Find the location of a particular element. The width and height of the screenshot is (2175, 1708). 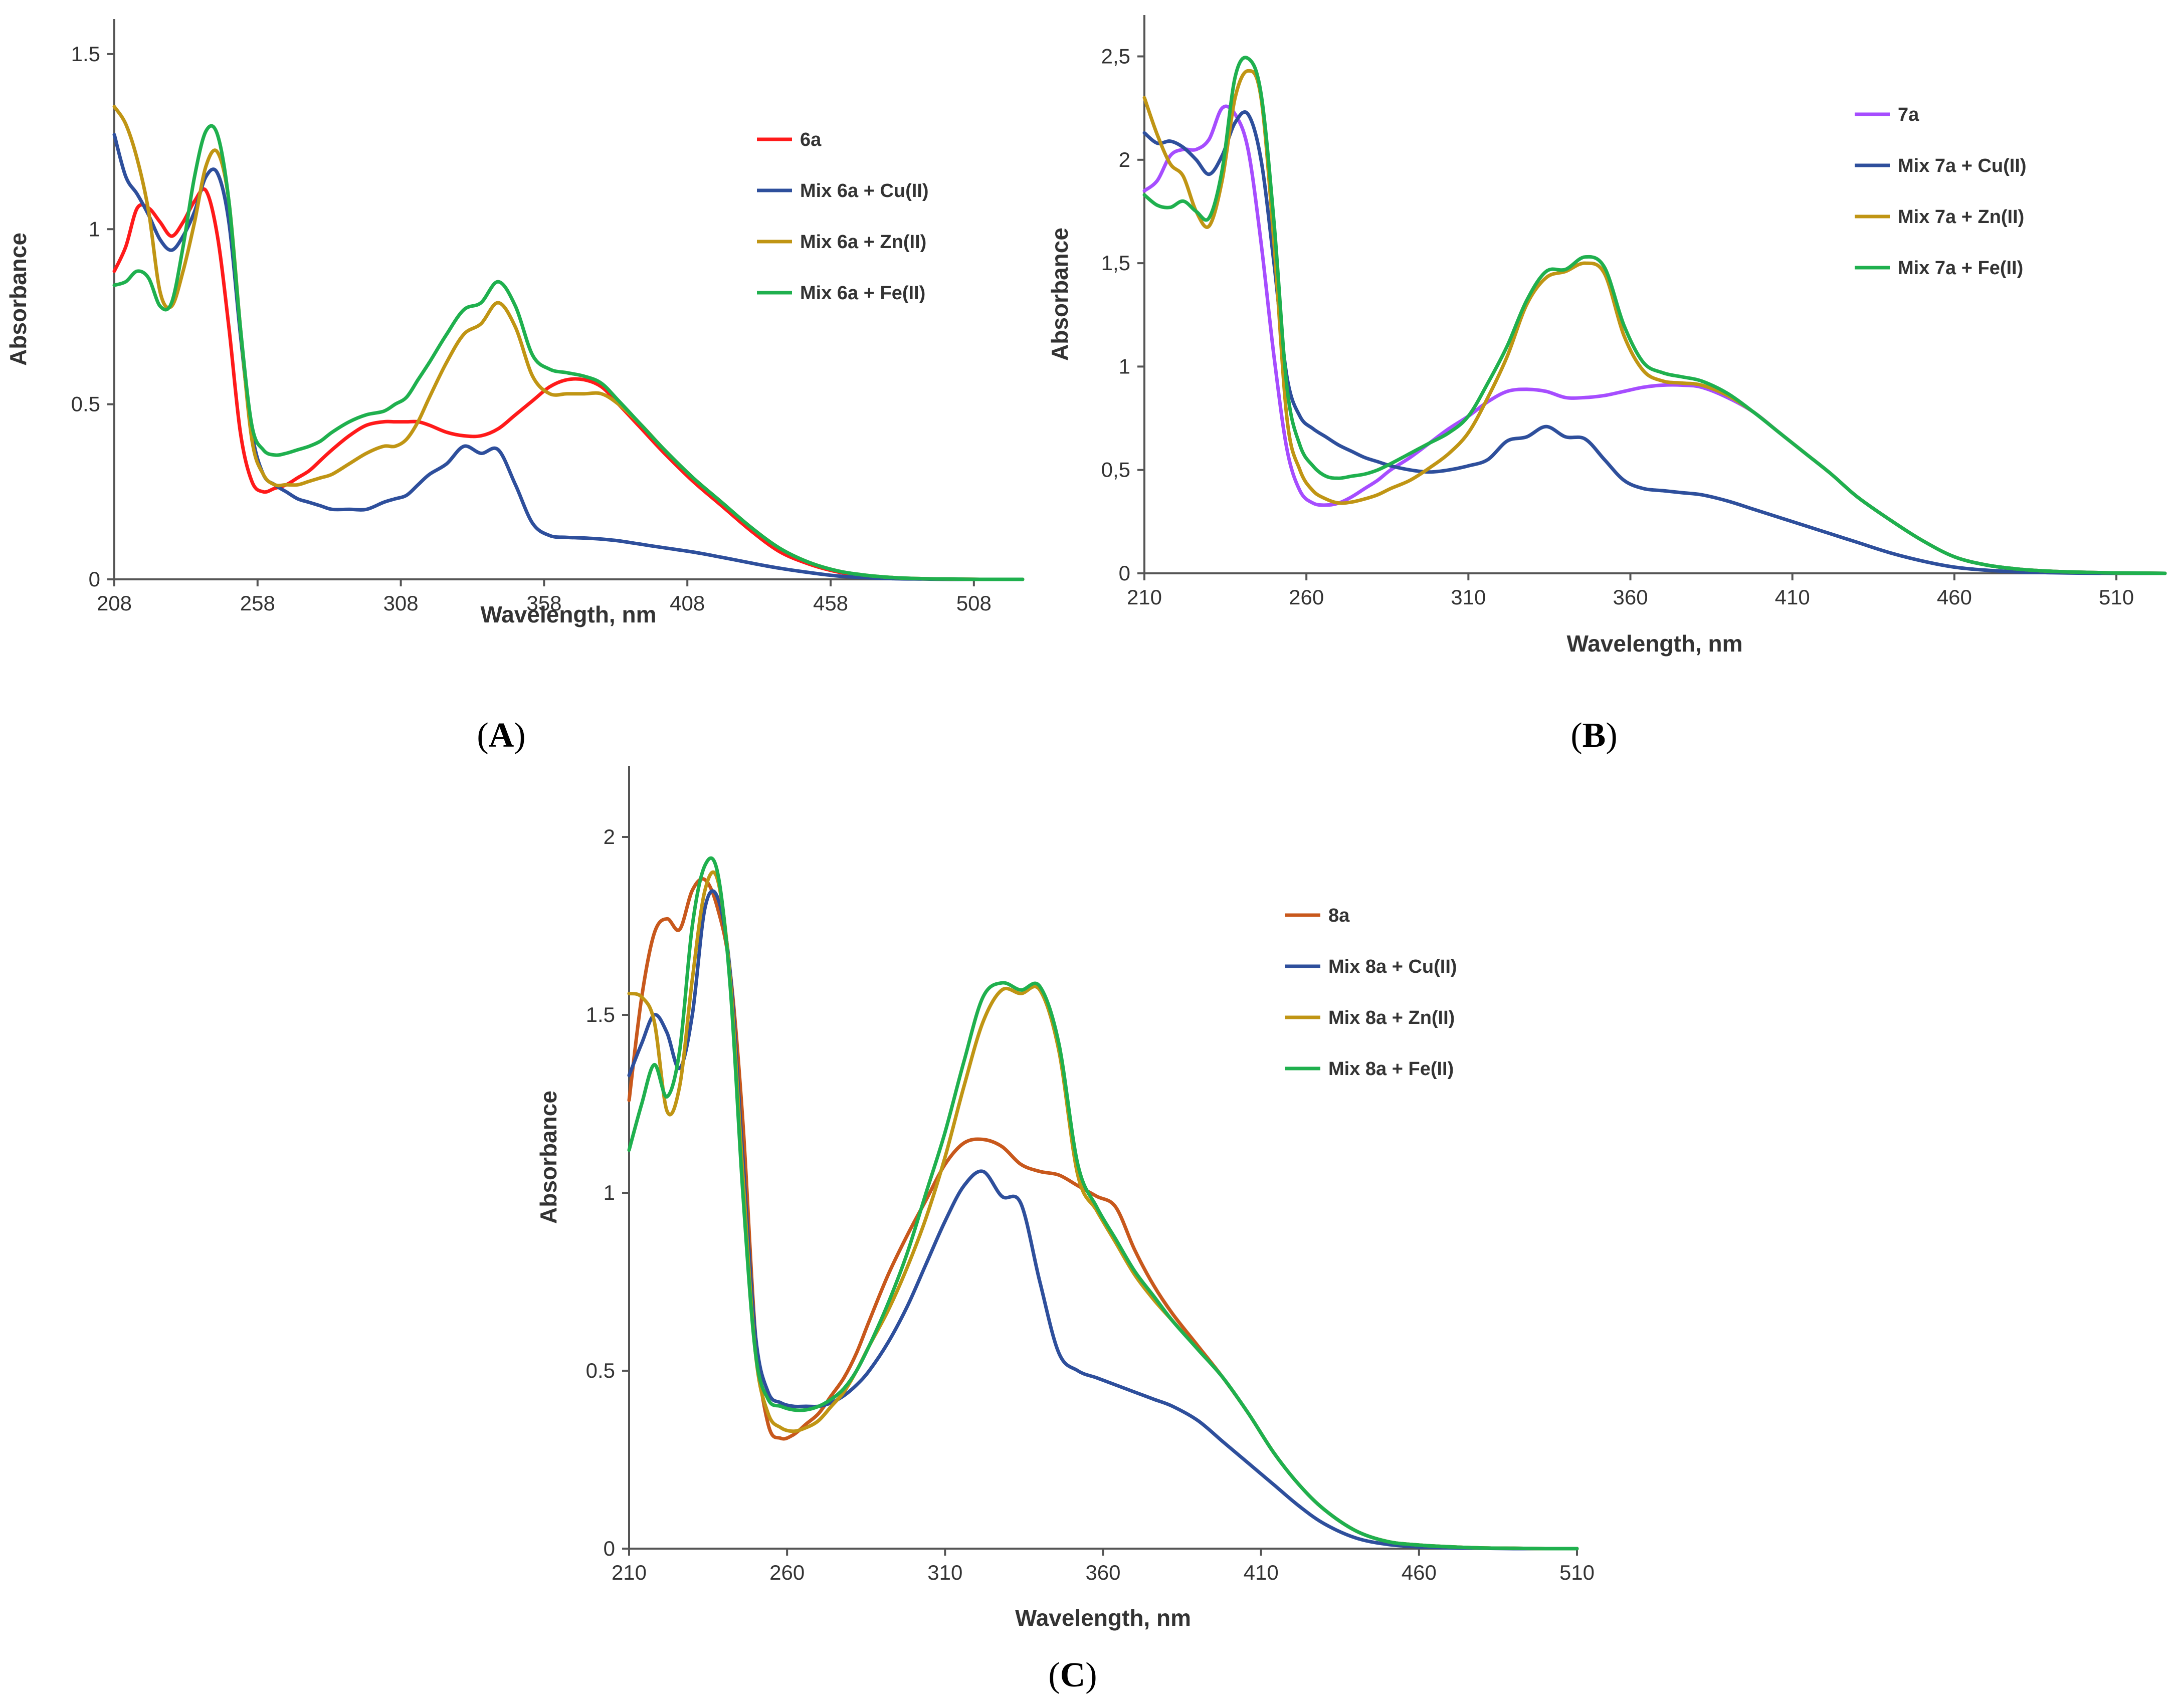

legend-label: 6a is located at coordinates (811, 139).